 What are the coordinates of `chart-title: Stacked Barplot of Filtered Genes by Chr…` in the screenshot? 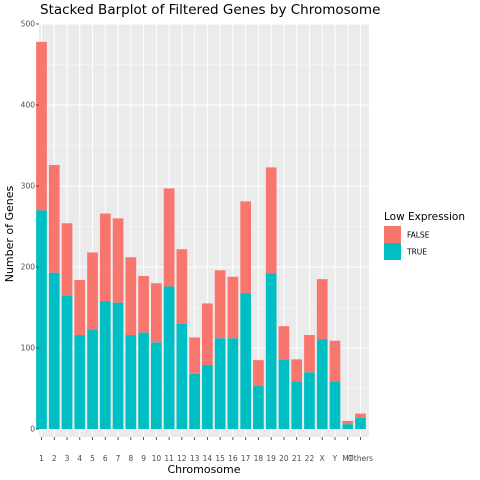 It's located at (210, 10).